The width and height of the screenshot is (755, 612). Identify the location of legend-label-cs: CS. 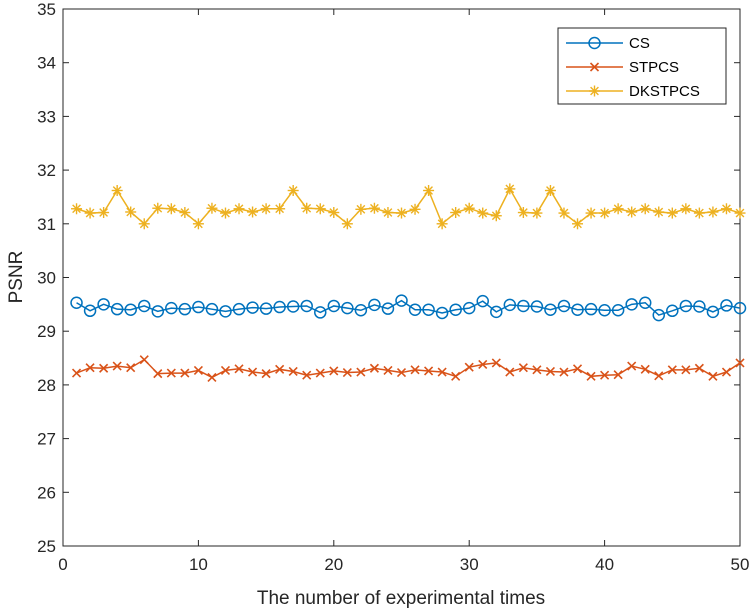
(639, 43).